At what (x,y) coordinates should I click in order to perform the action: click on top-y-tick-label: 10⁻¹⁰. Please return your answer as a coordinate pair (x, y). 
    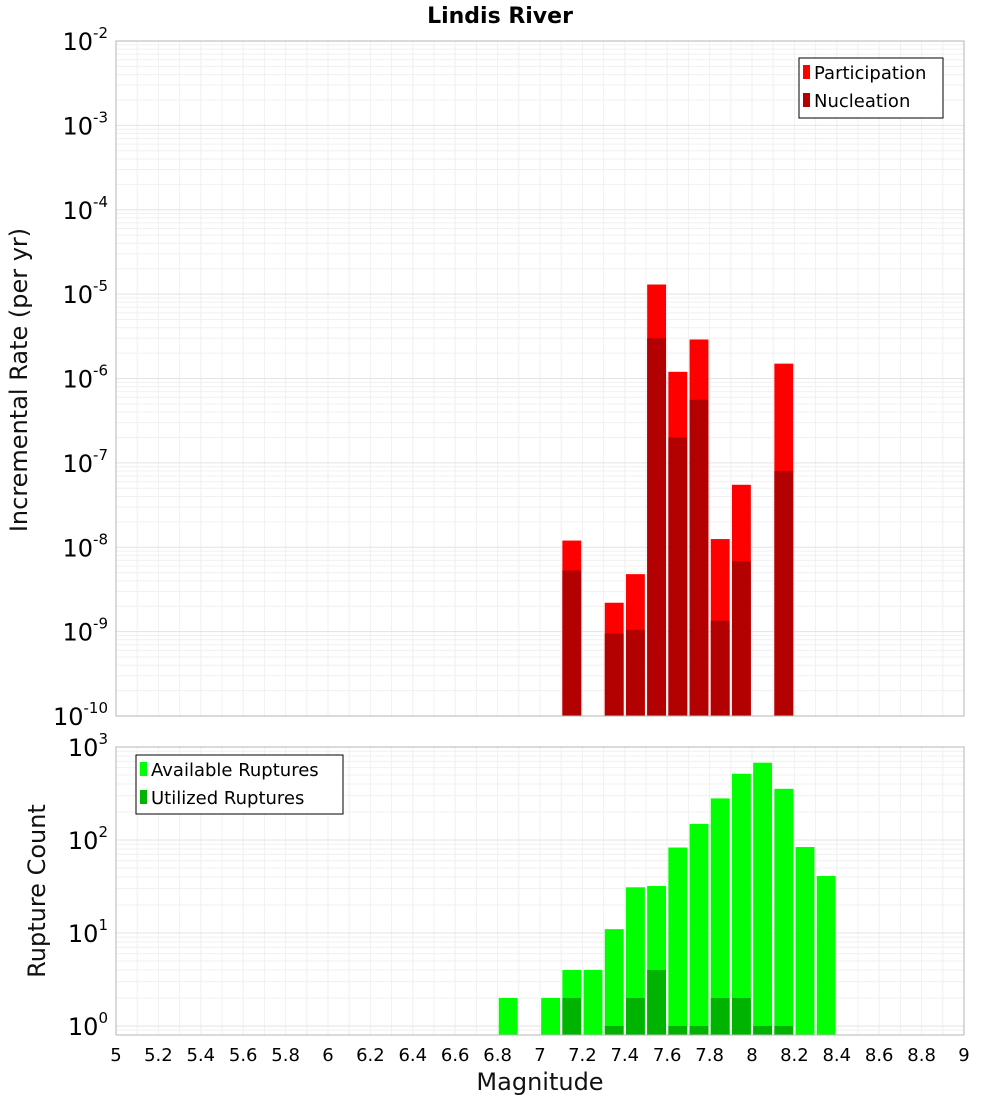
    Looking at the image, I should click on (80, 715).